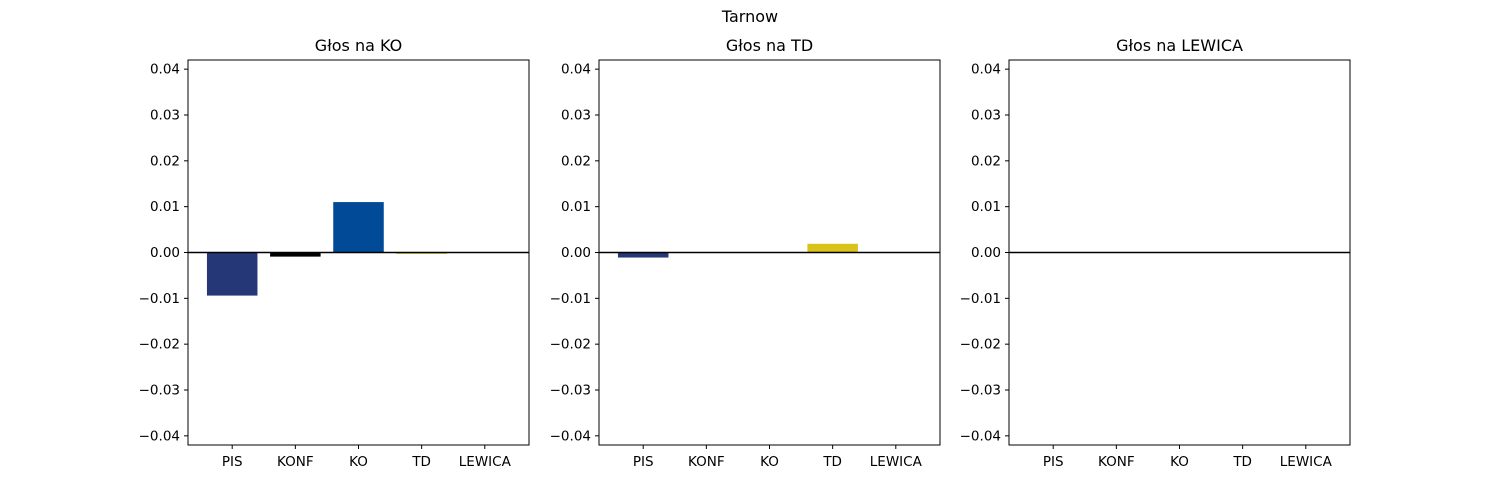 This screenshot has width=1500, height=500. What do you see at coordinates (358, 227) in the screenshot?
I see `bar-ko` at bounding box center [358, 227].